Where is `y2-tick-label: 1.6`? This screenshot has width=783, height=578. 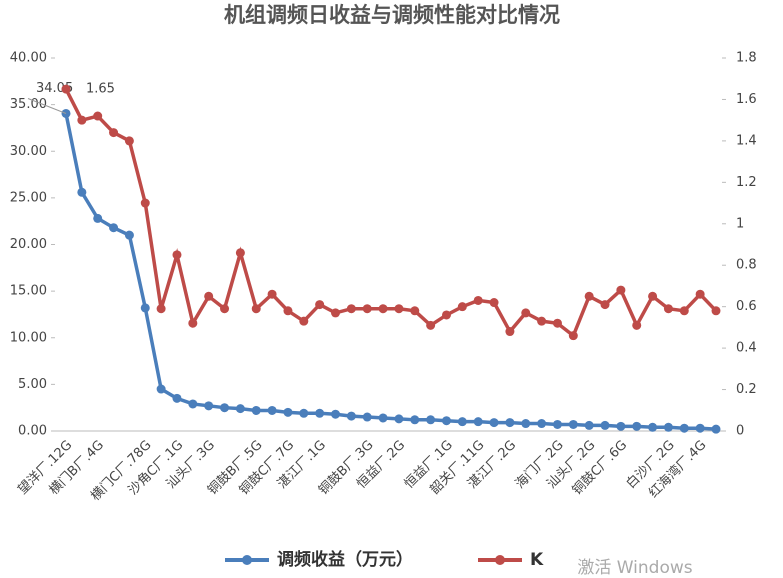 y2-tick-label: 1.6 is located at coordinates (746, 99).